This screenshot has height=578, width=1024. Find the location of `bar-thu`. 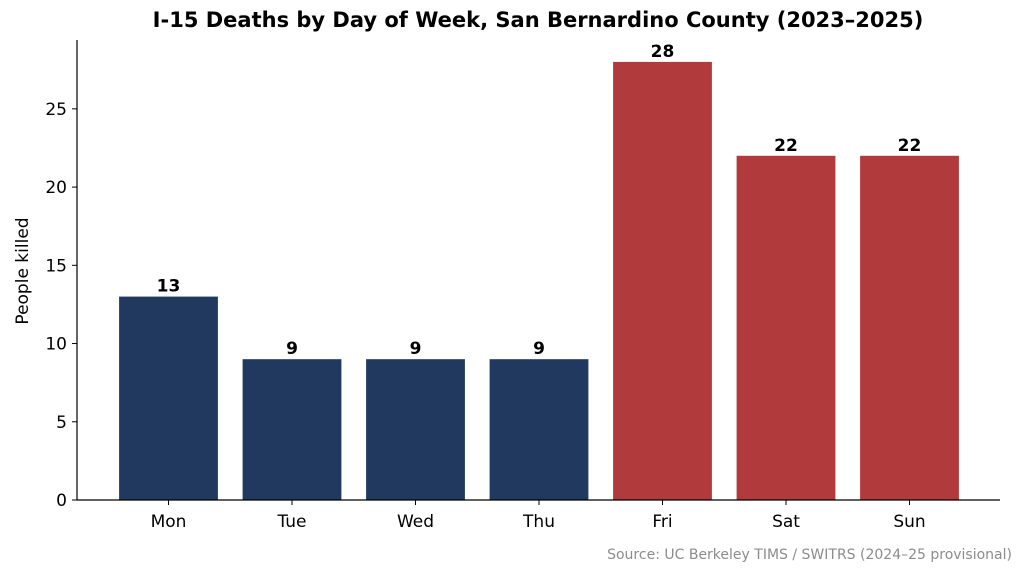

bar-thu is located at coordinates (539, 429).